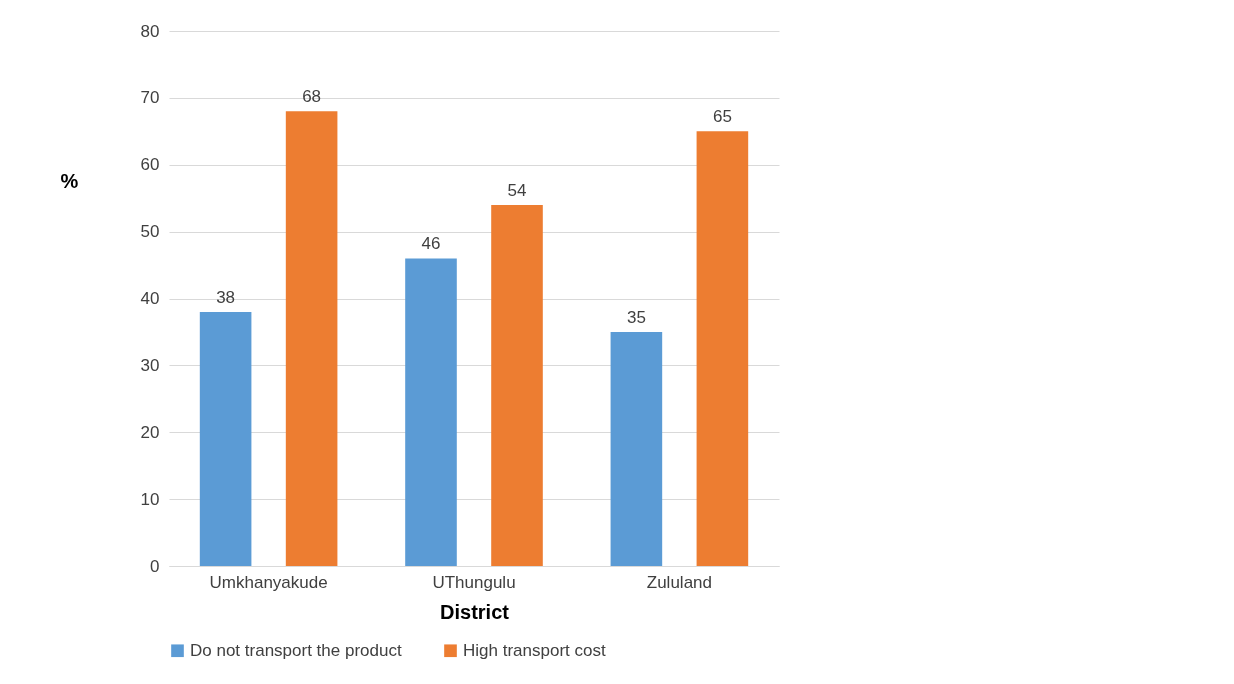 The image size is (1234, 684). I want to click on x-tick-label: Zululand, so click(679, 582).